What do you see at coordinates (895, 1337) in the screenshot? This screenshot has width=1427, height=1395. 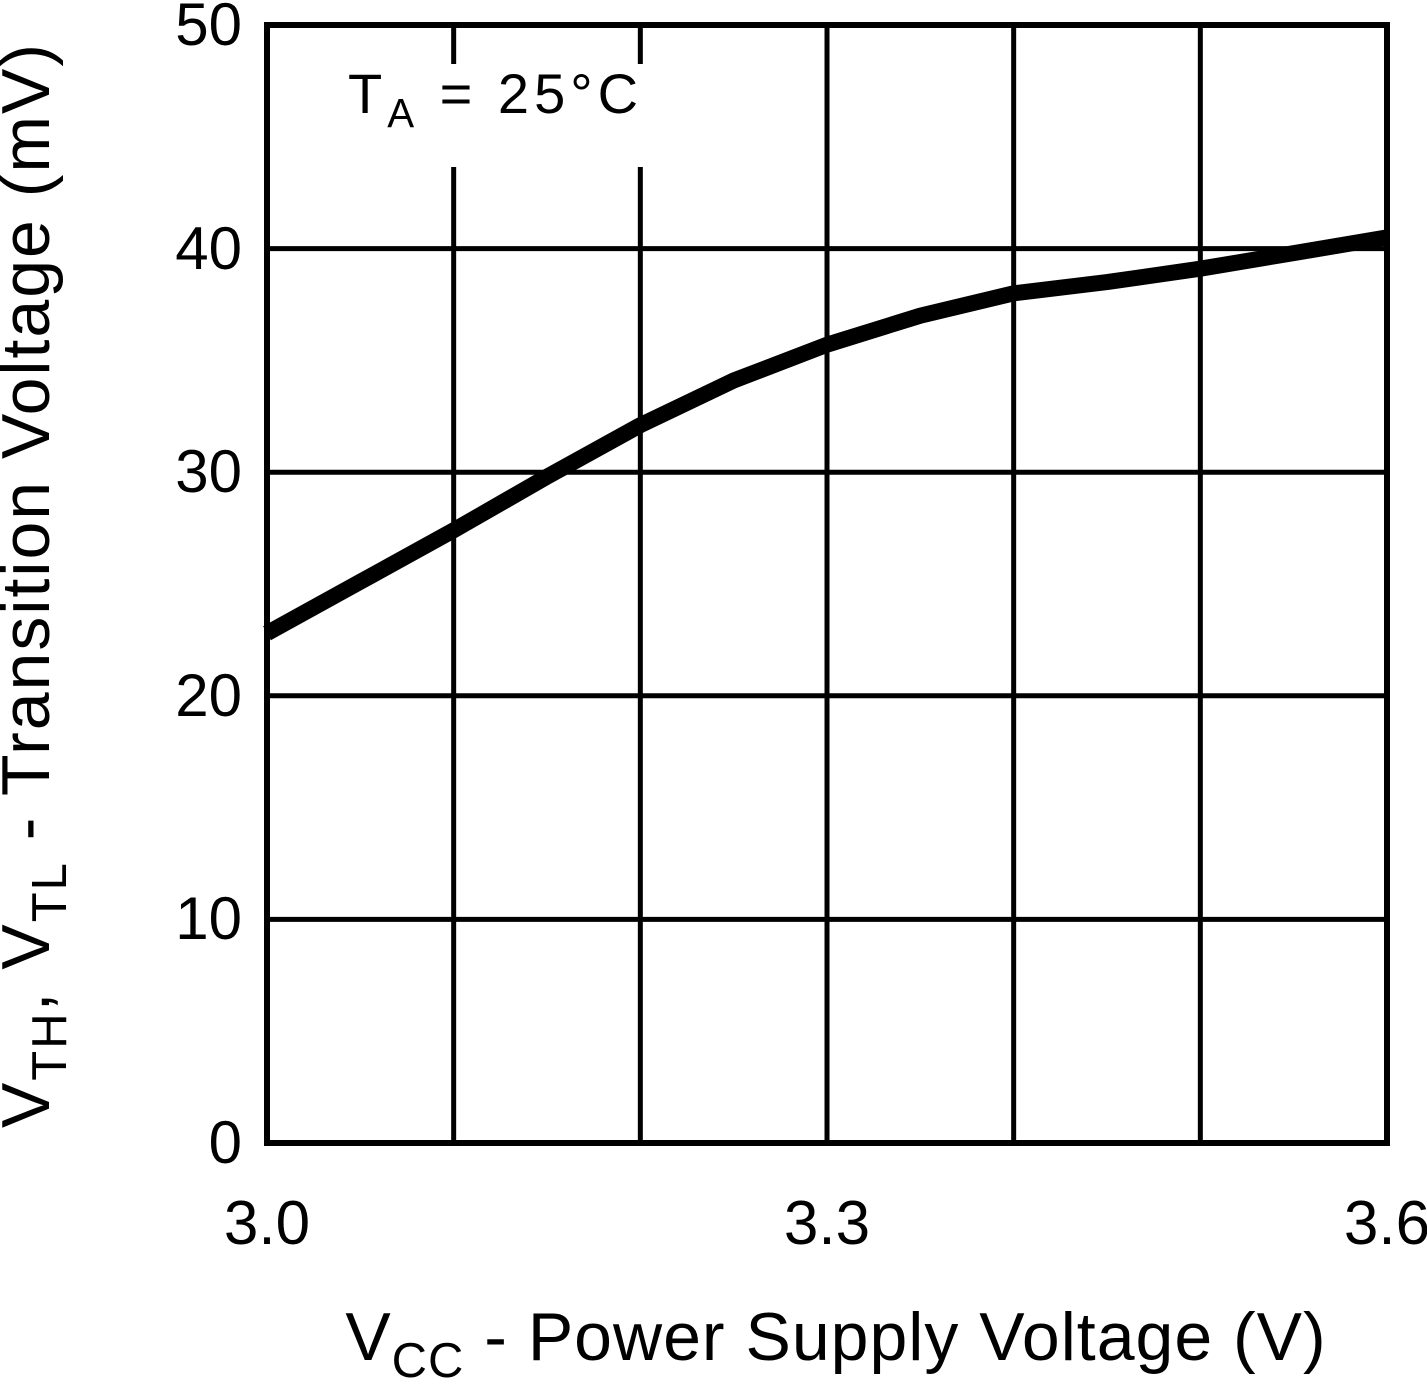 I see `x-axis-label-text: - Power Supply Voltage (V)` at bounding box center [895, 1337].